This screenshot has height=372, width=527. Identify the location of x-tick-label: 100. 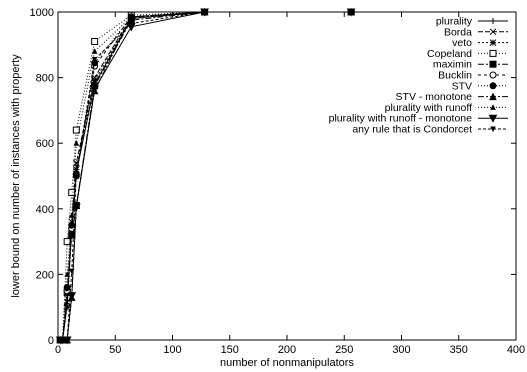
(172, 350).